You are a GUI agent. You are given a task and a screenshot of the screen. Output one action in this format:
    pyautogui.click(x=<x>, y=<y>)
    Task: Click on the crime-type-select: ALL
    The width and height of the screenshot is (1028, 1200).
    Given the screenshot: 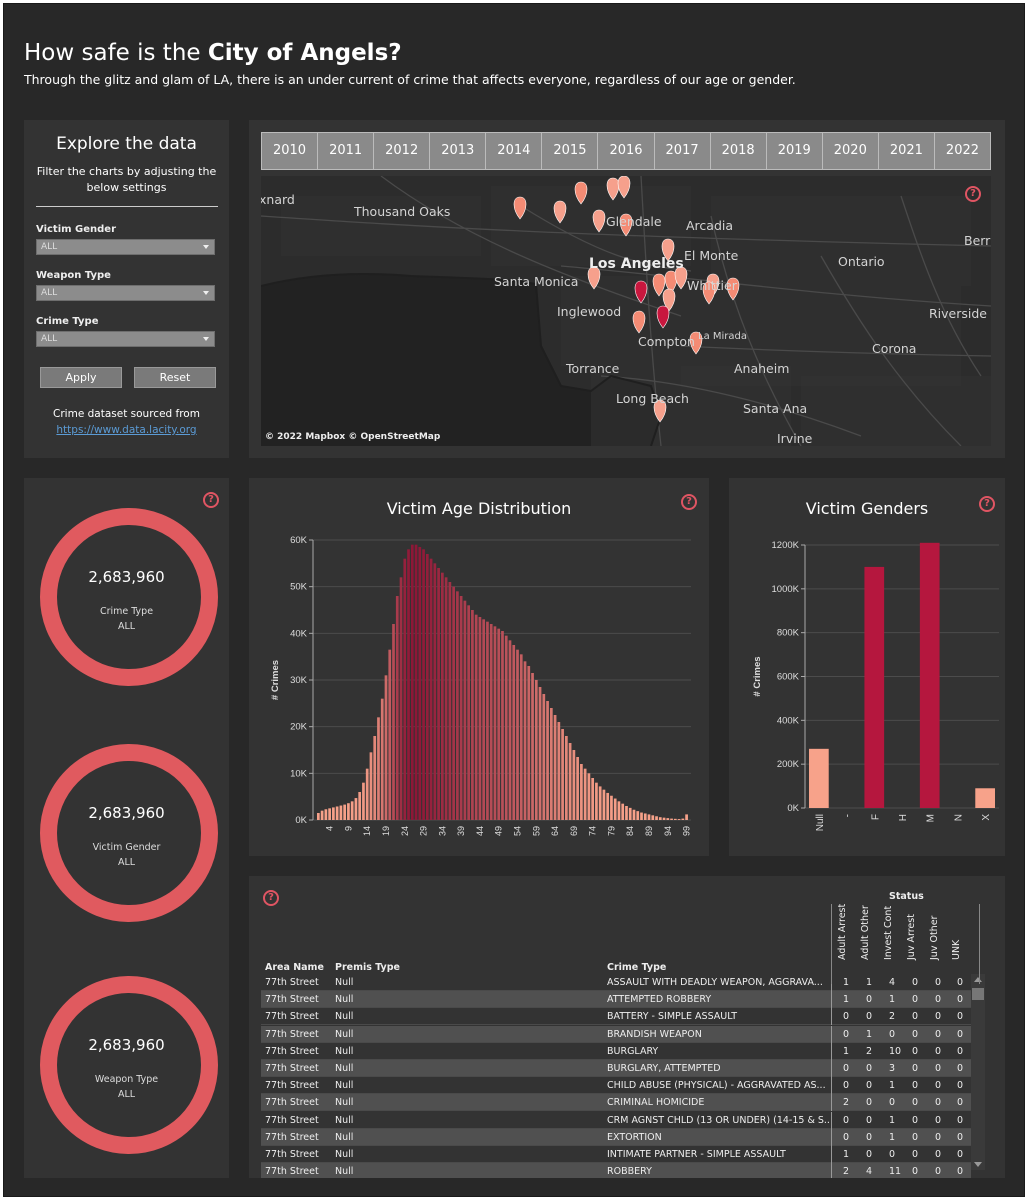 What is the action you would take?
    pyautogui.click(x=125, y=339)
    